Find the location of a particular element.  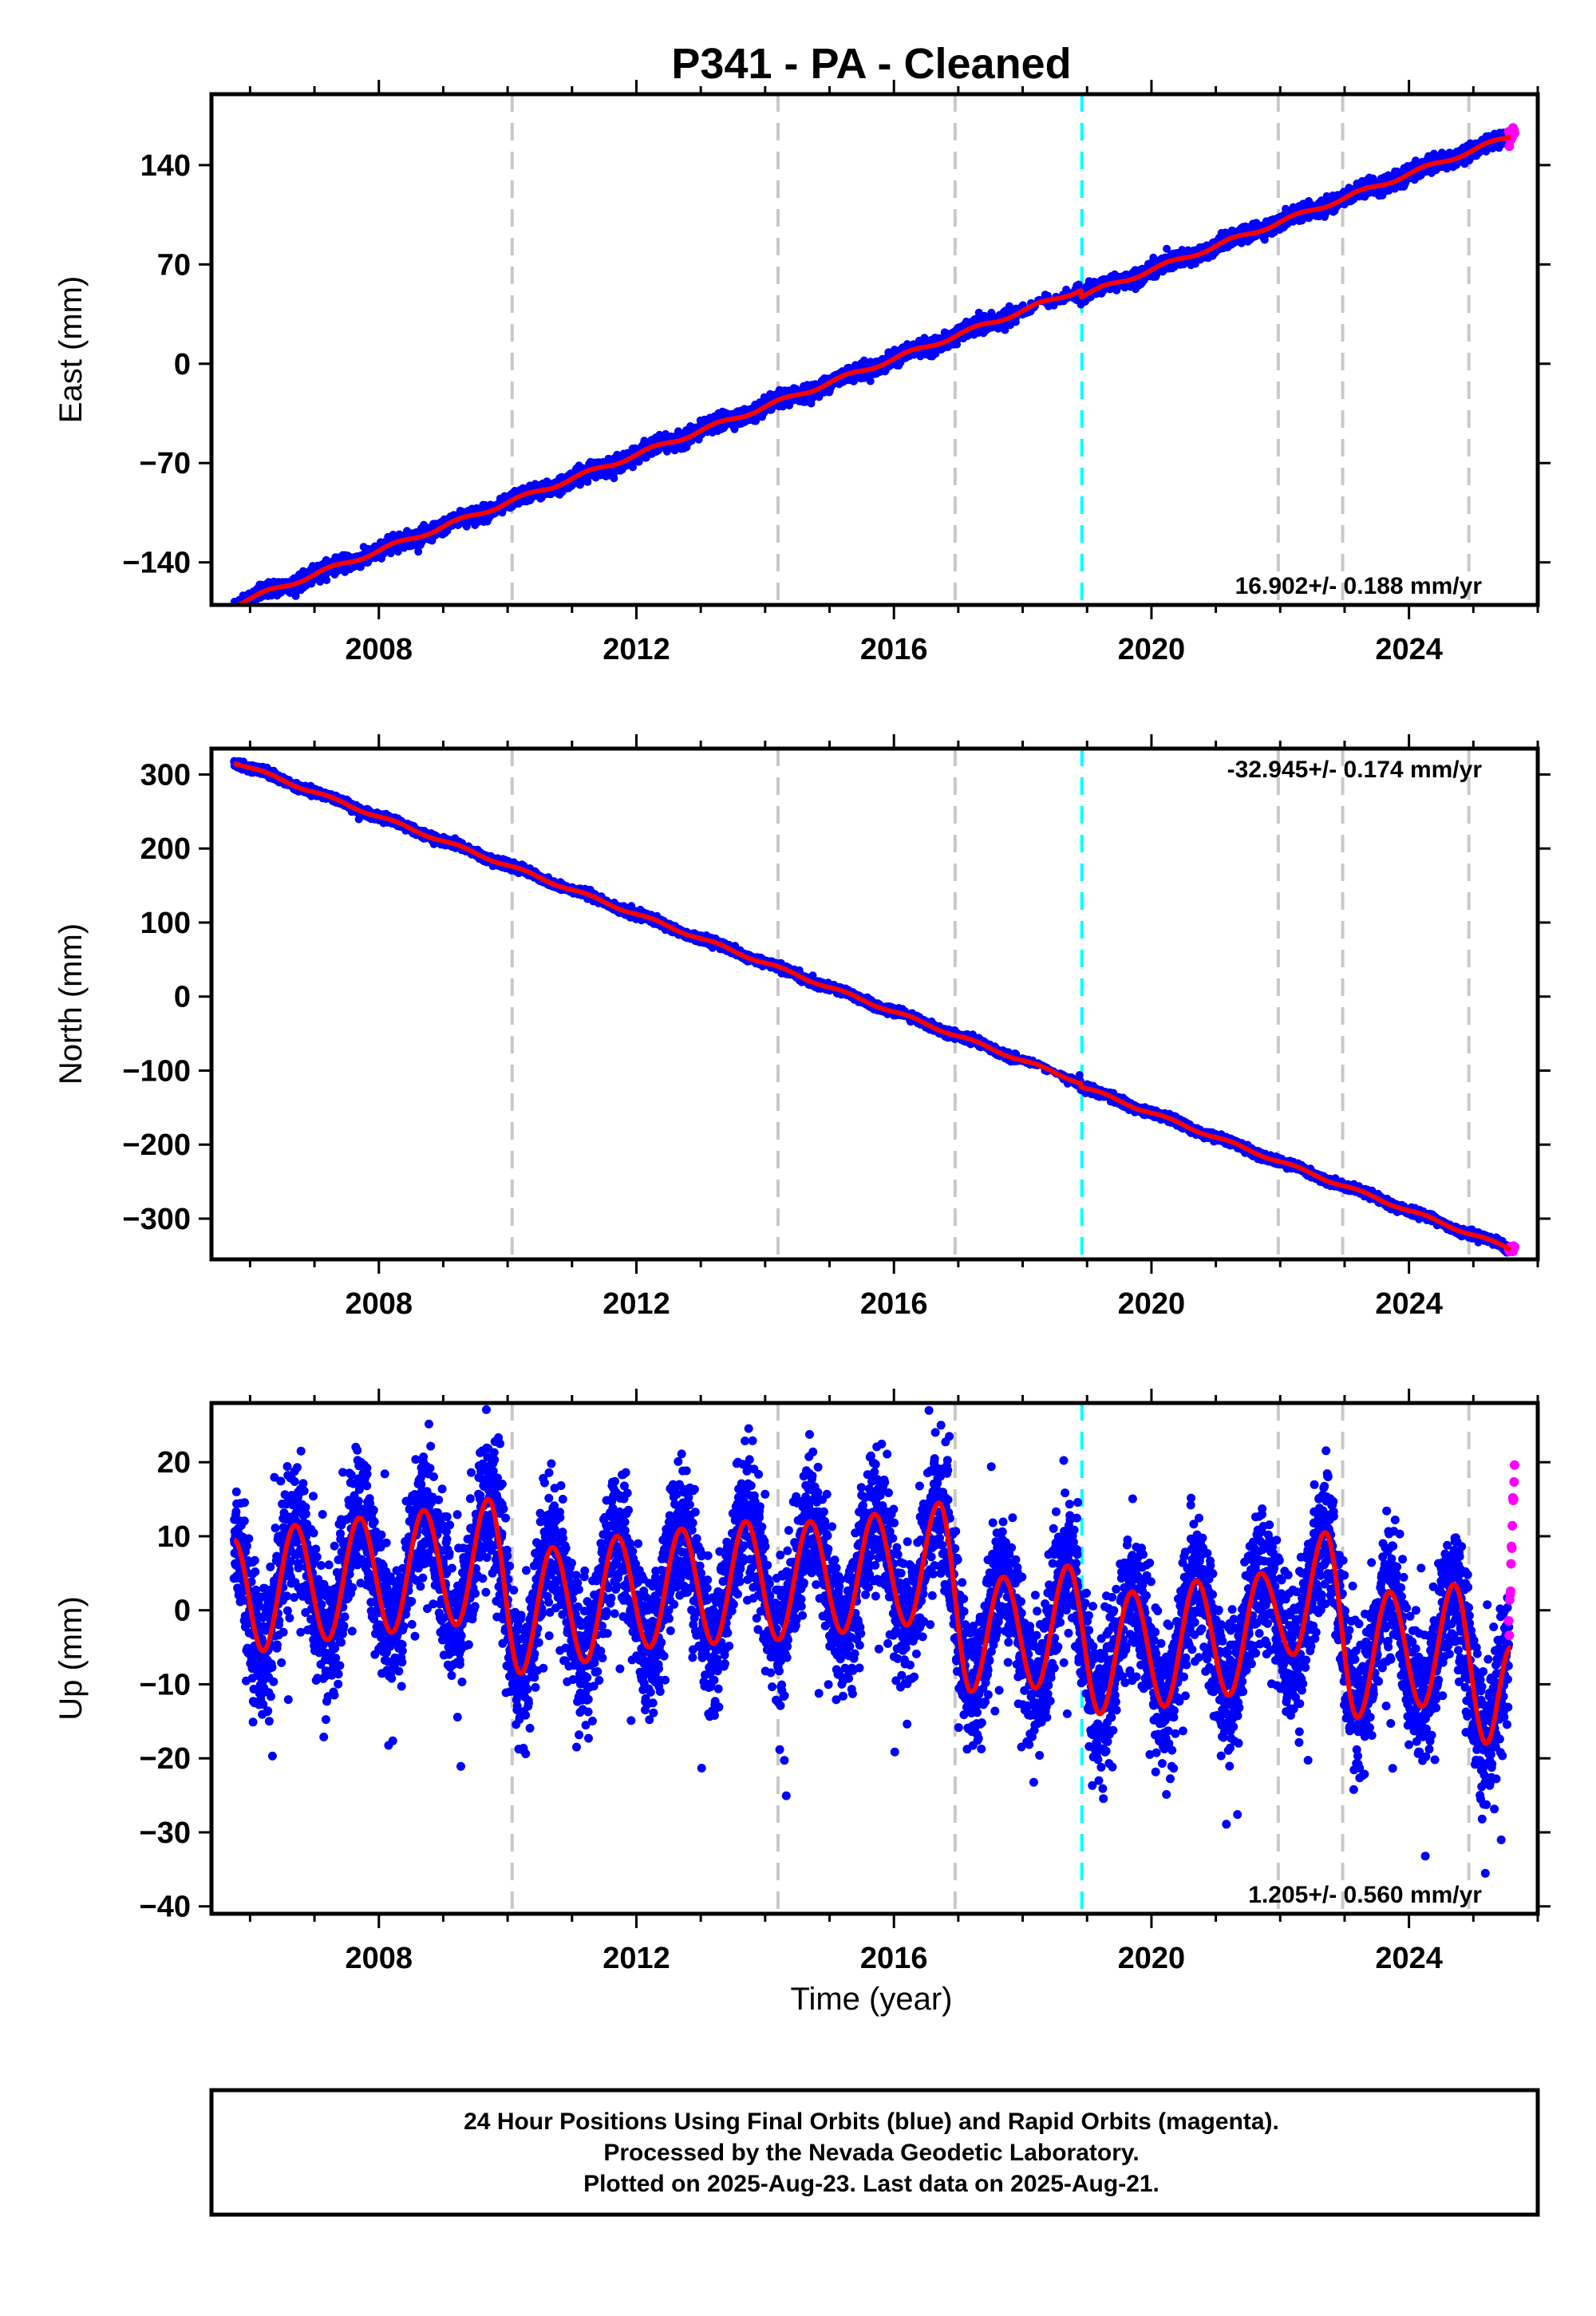

y-tick-label: 100 is located at coordinates (165, 923).